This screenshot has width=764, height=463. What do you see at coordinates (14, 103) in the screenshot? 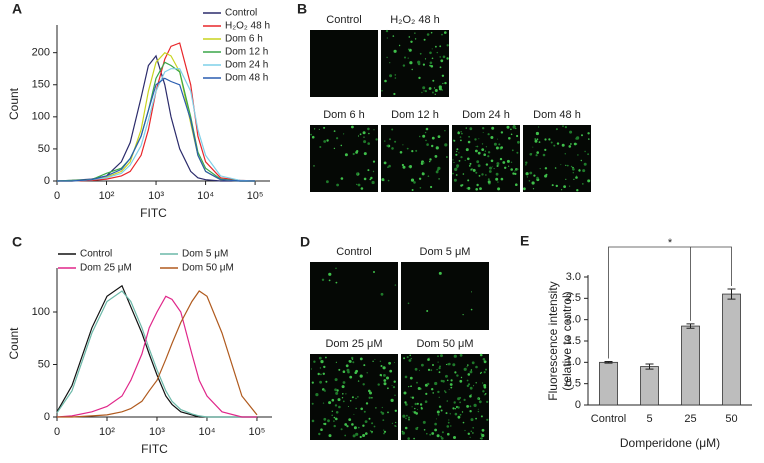
I see `y-axis-label: Count` at bounding box center [14, 103].